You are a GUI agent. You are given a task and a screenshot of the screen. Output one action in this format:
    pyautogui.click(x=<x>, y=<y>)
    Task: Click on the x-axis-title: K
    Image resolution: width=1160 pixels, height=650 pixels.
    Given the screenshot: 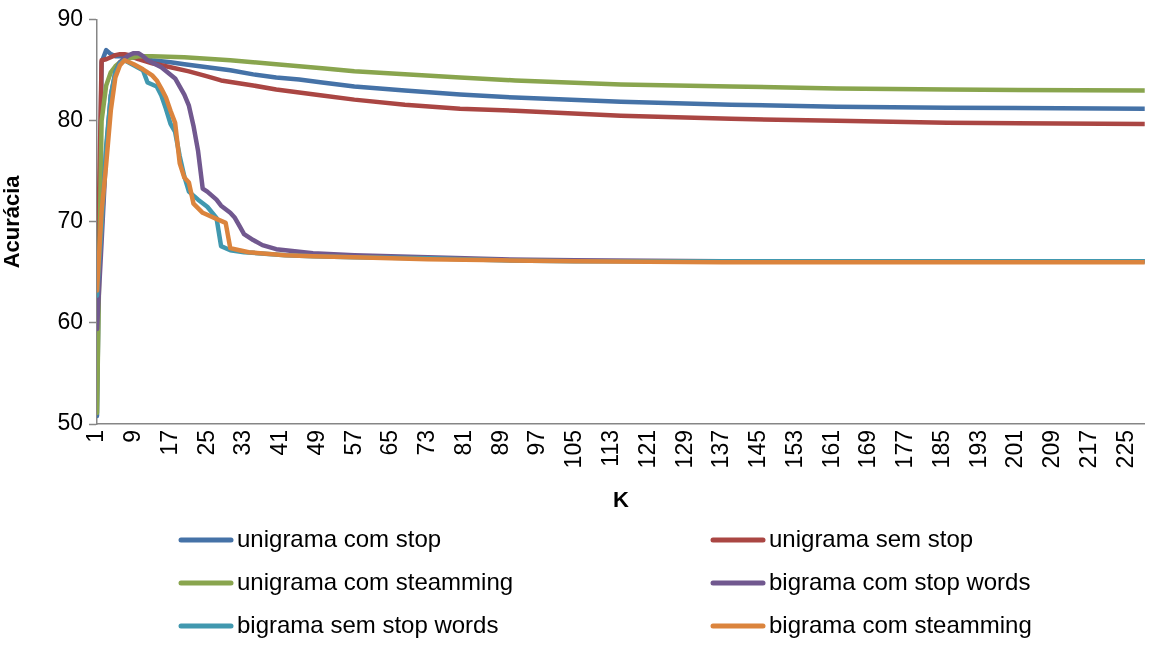 What is the action you would take?
    pyautogui.click(x=620, y=499)
    